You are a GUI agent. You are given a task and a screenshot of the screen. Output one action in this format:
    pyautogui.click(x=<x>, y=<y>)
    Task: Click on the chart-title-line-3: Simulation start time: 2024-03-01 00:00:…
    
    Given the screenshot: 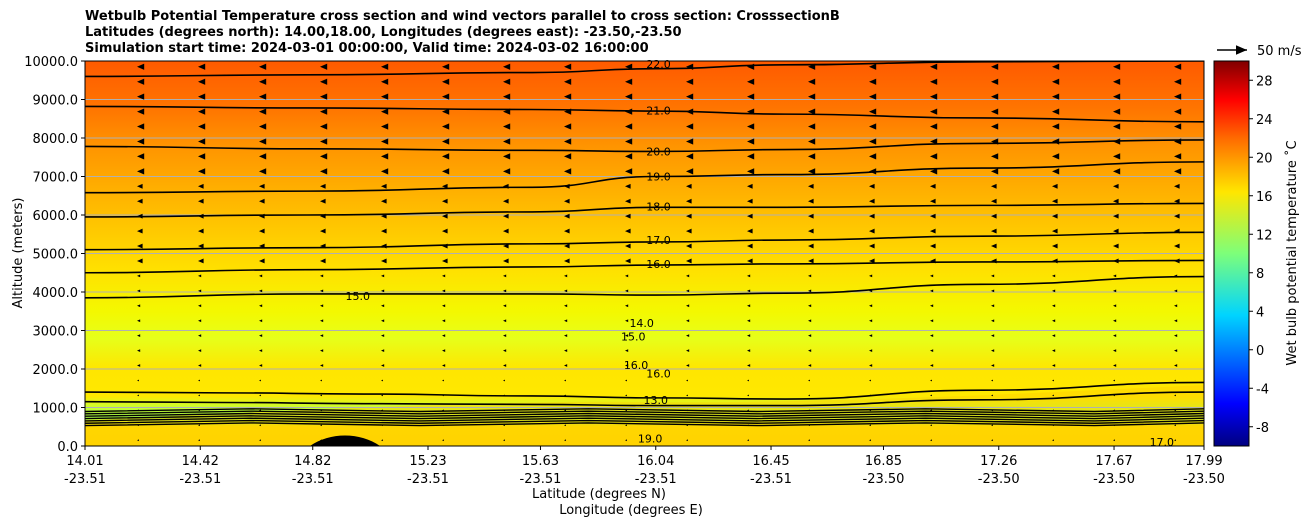 What is the action you would take?
    pyautogui.click(x=367, y=48)
    